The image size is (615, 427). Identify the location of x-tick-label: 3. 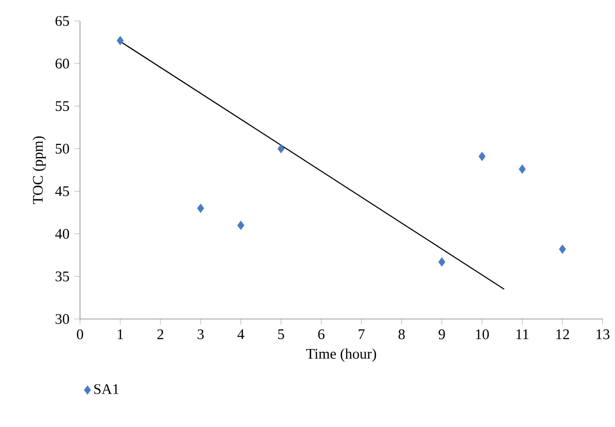
(201, 334).